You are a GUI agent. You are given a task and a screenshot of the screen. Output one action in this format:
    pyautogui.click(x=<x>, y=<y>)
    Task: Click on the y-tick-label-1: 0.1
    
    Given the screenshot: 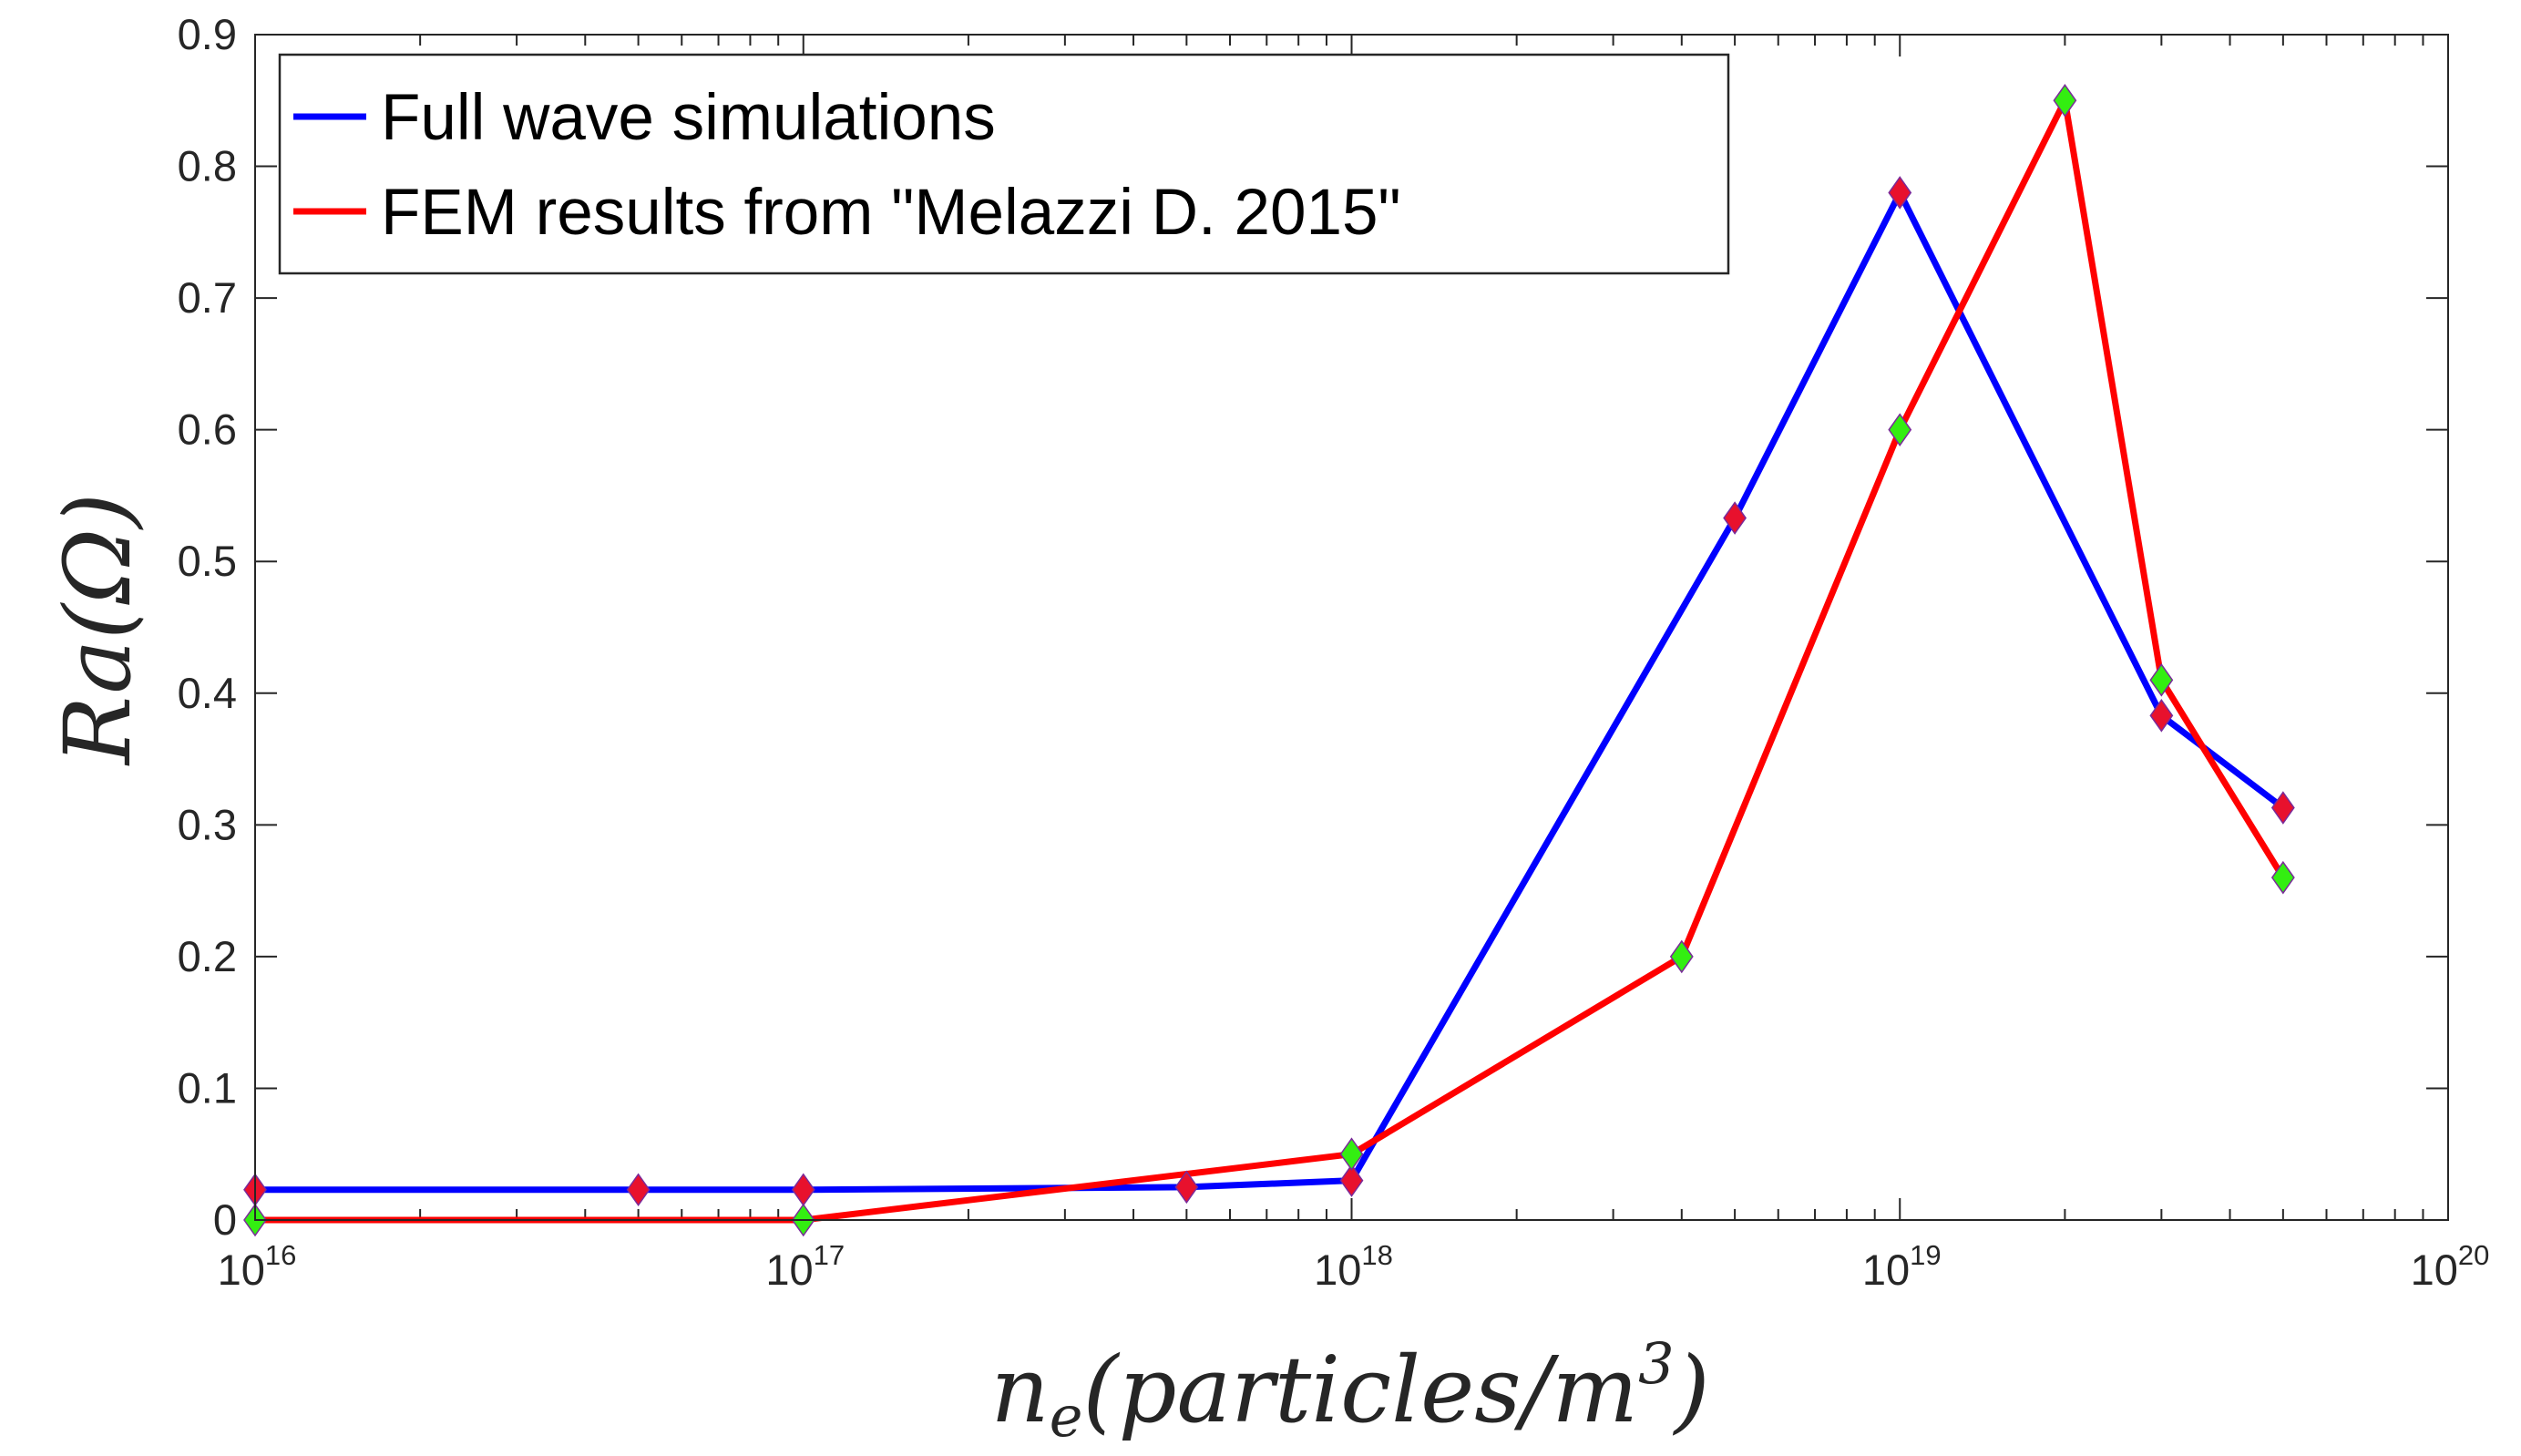 What is the action you would take?
    pyautogui.click(x=207, y=1087)
    